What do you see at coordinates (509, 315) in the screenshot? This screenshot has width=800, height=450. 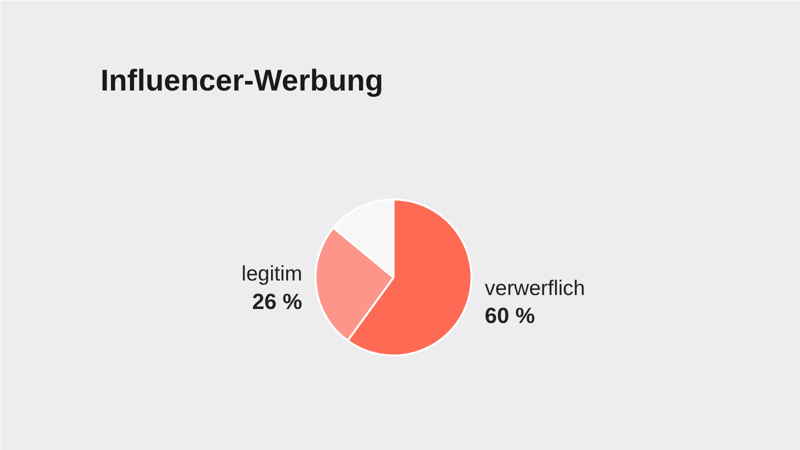 I see `data-label: 60 %` at bounding box center [509, 315].